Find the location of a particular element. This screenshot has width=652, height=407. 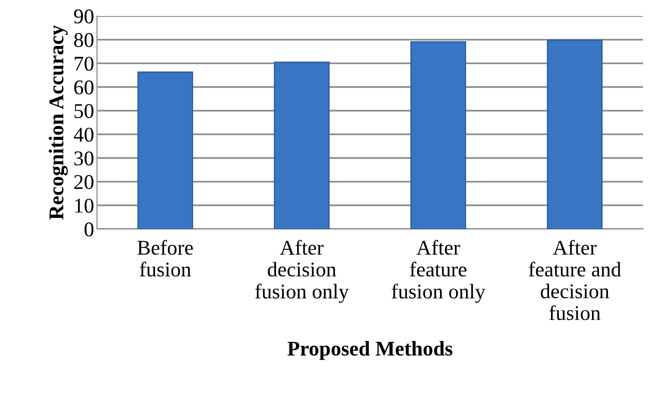

x-tick-label: After feature fusion only is located at coordinates (439, 271).